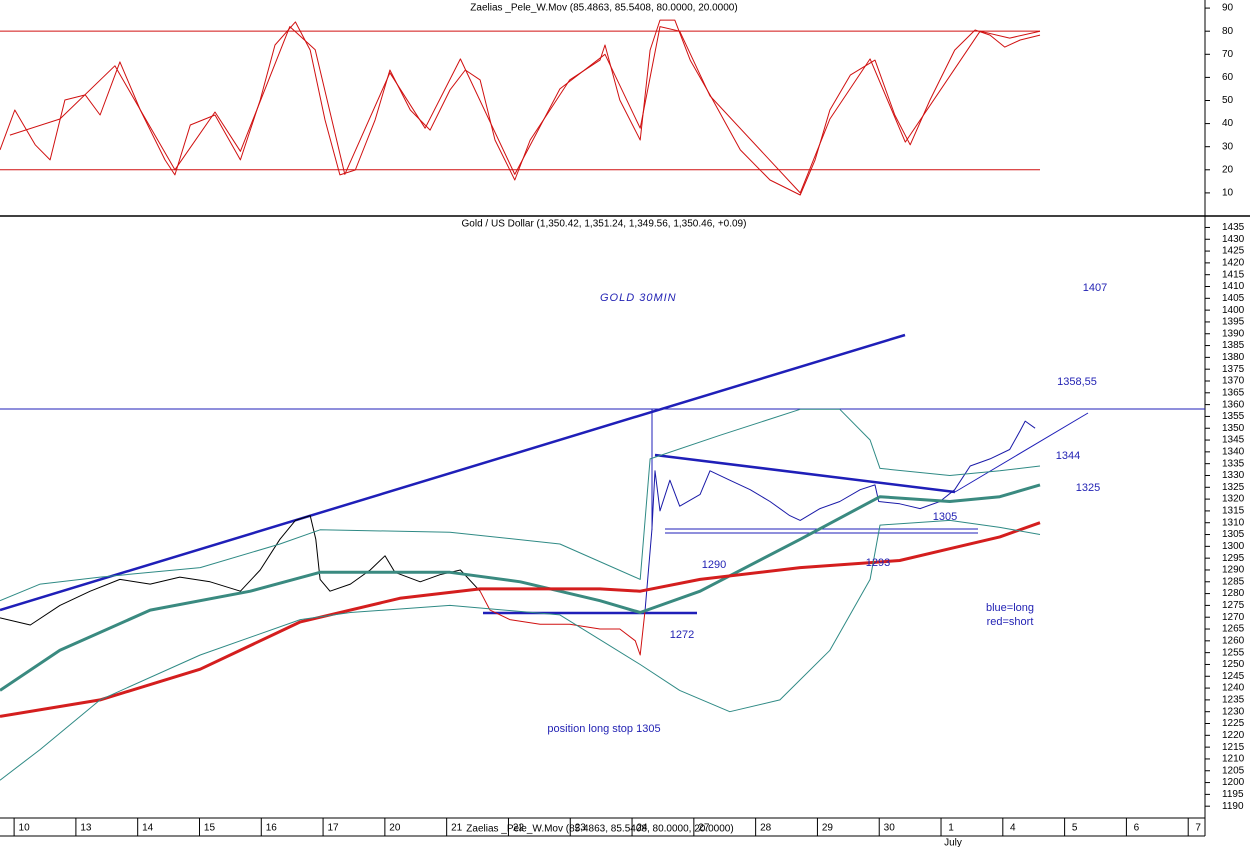 The width and height of the screenshot is (1250, 847). What do you see at coordinates (1198, 828) in the screenshot?
I see `x-tick-label: 7` at bounding box center [1198, 828].